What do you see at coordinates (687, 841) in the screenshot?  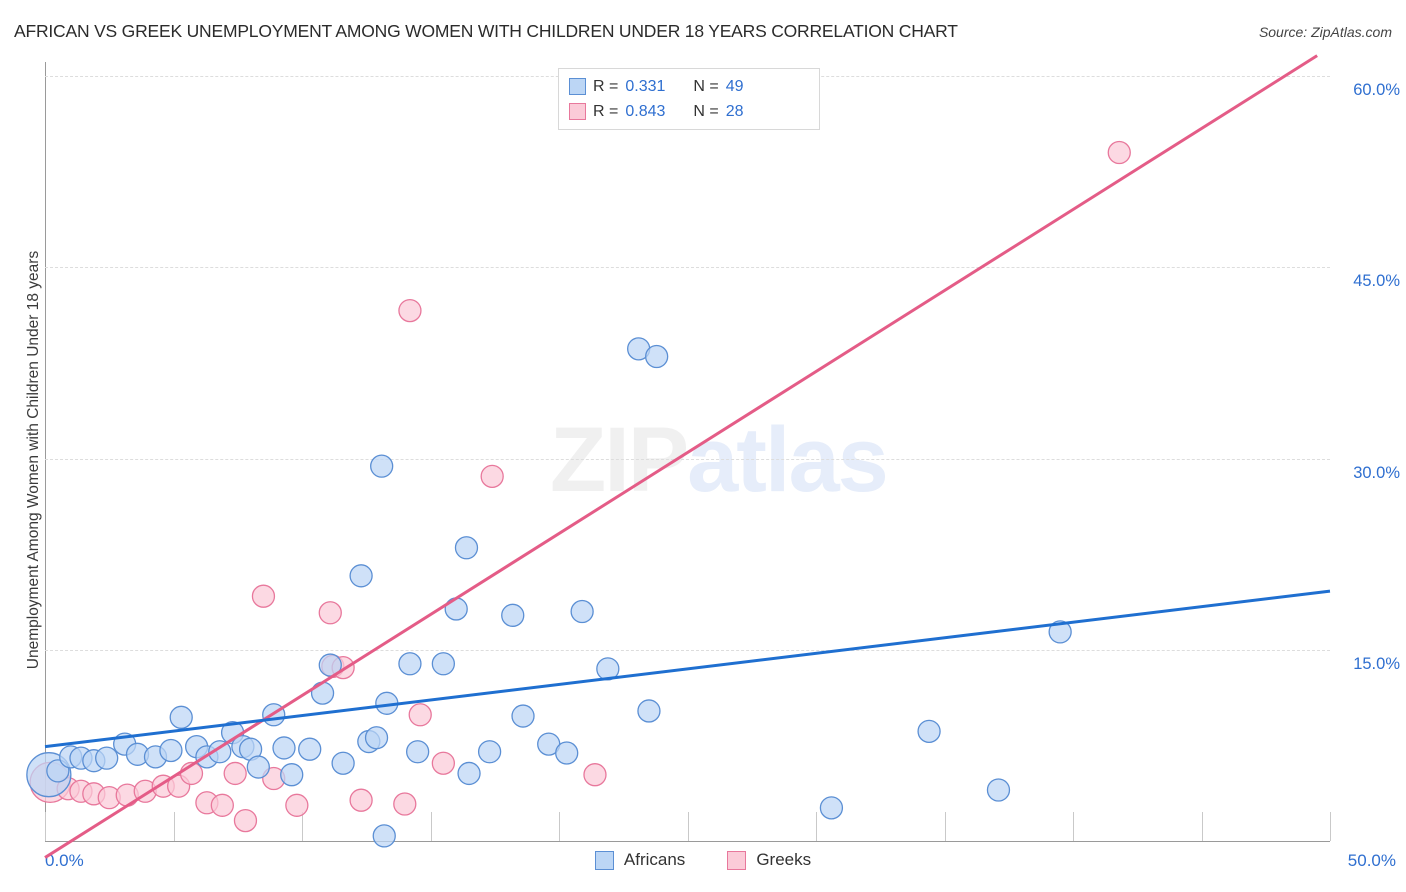 I see `x-axis-line` at bounding box center [687, 841].